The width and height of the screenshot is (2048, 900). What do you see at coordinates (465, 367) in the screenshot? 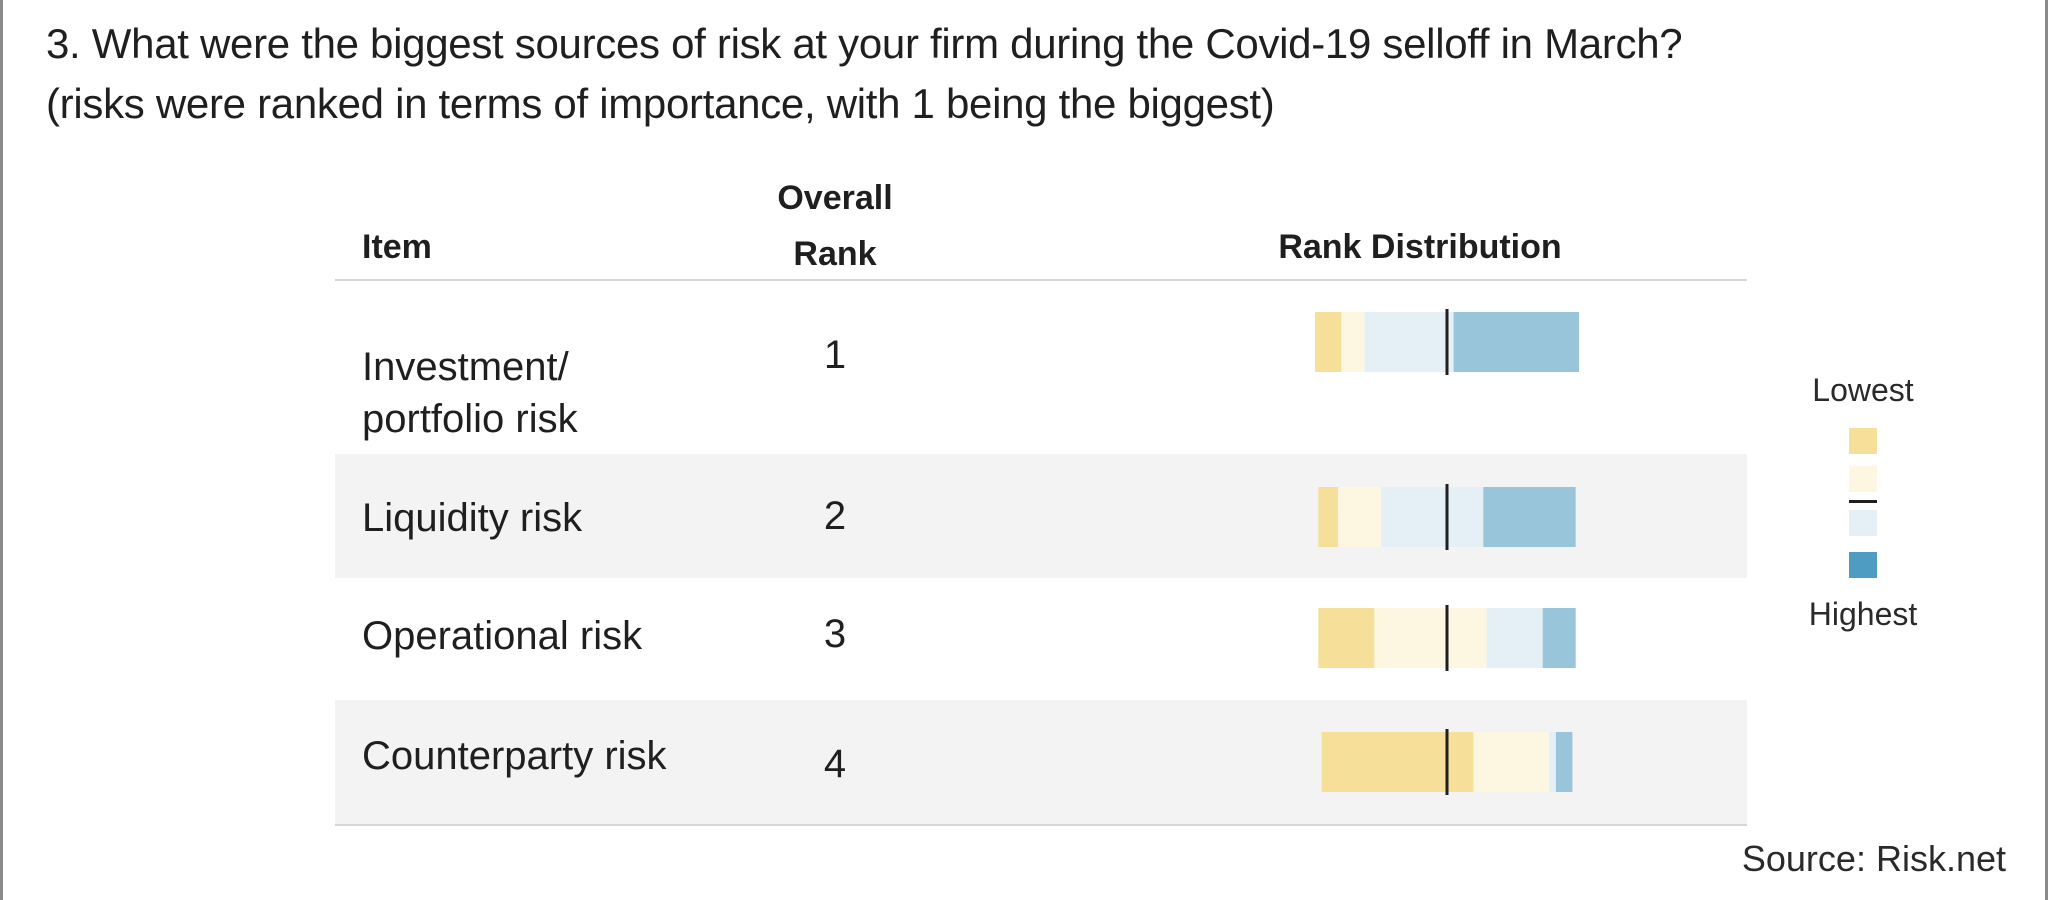
I see `row-label-line: Investment/` at bounding box center [465, 367].